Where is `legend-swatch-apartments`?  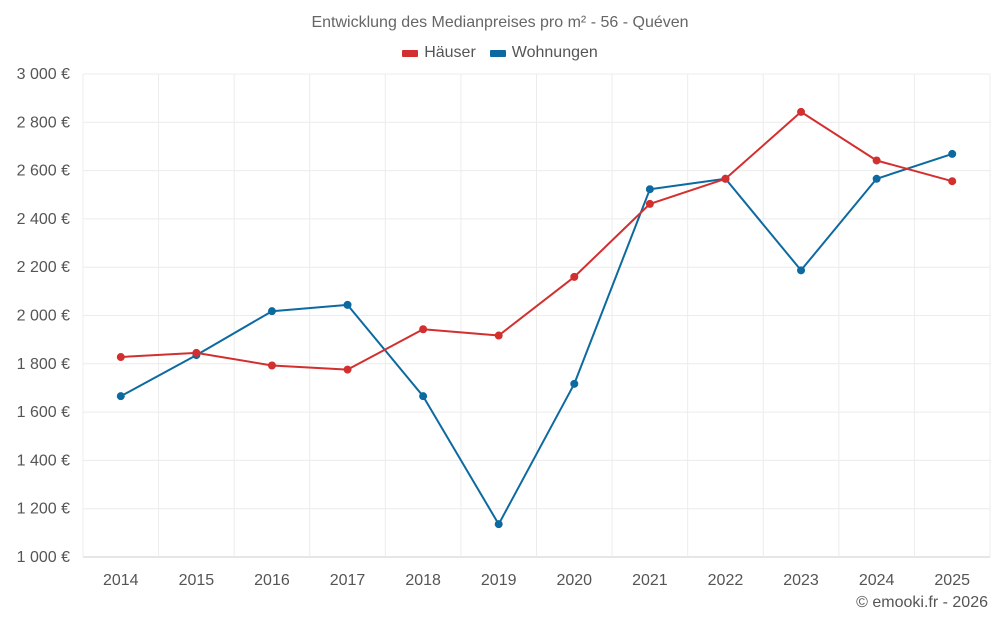 legend-swatch-apartments is located at coordinates (497, 53).